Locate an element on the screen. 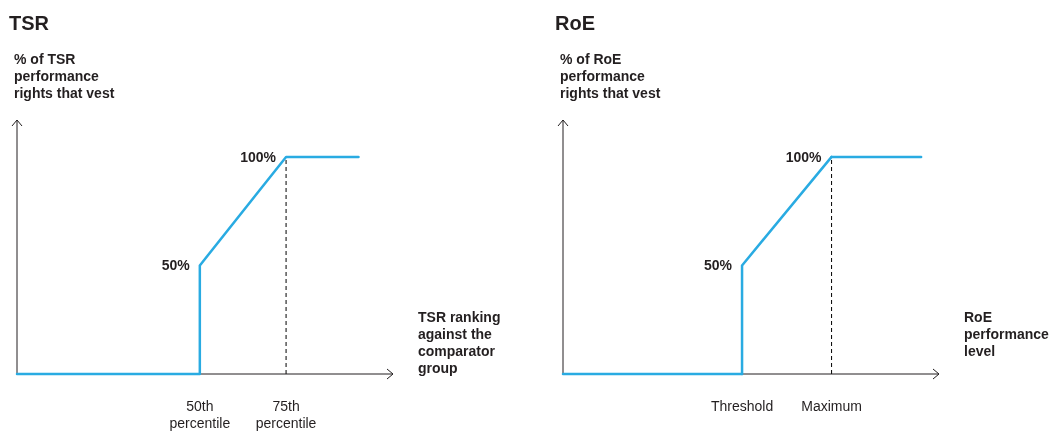 Image resolution: width=1058 pixels, height=432 pixels. y-axis-title: % of RoE performance rights that vest is located at coordinates (610, 76).